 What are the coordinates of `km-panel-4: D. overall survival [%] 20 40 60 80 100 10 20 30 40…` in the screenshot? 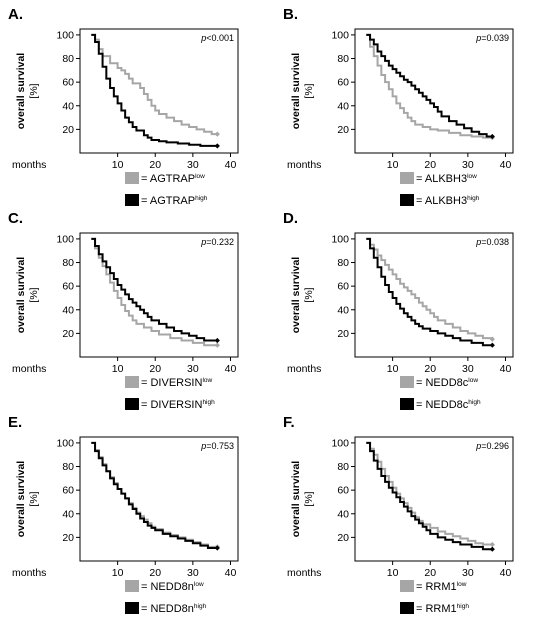 It's located at (398, 310).